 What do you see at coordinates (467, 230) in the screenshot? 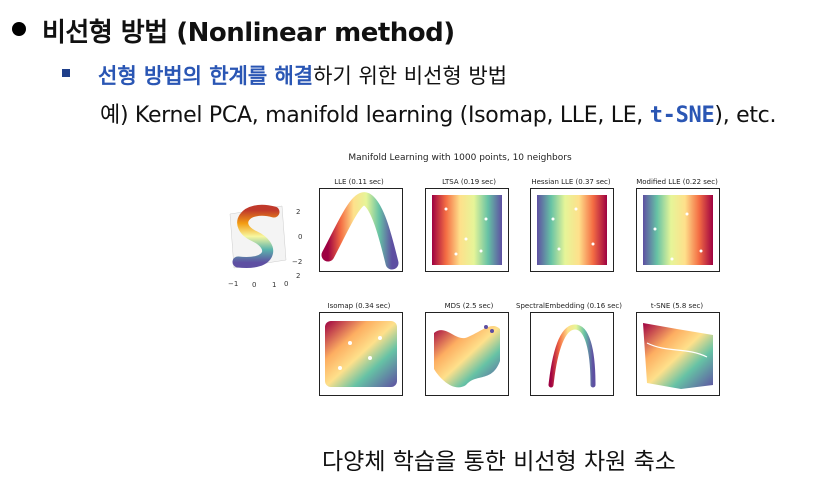
I see `panel-ltsa` at bounding box center [467, 230].